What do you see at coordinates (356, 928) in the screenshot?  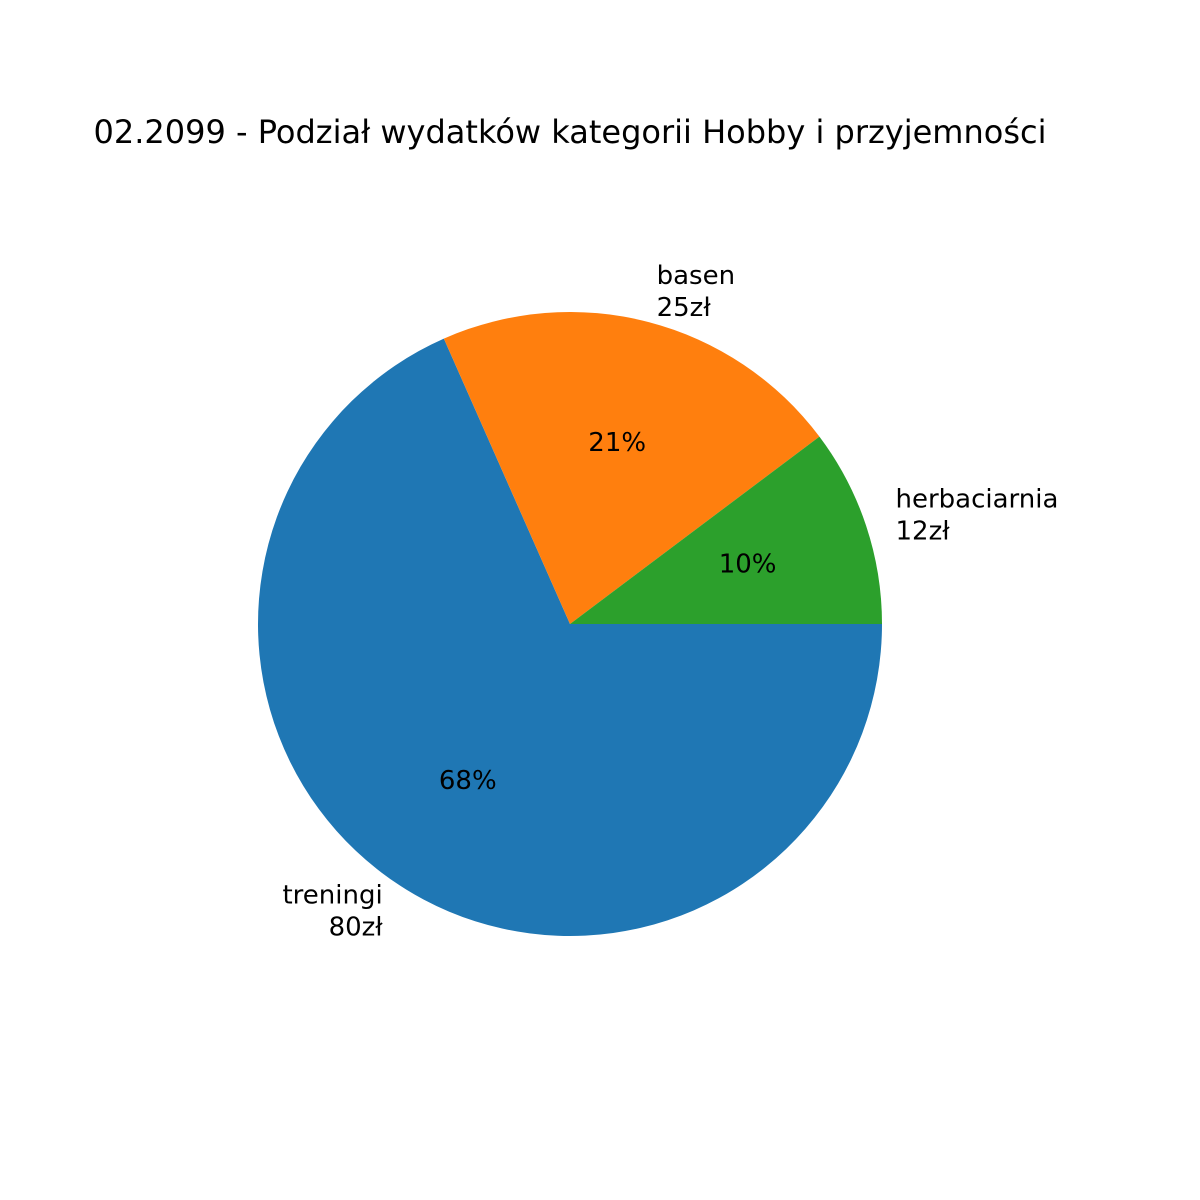 I see `pie-amount-treningi: 80zł` at bounding box center [356, 928].